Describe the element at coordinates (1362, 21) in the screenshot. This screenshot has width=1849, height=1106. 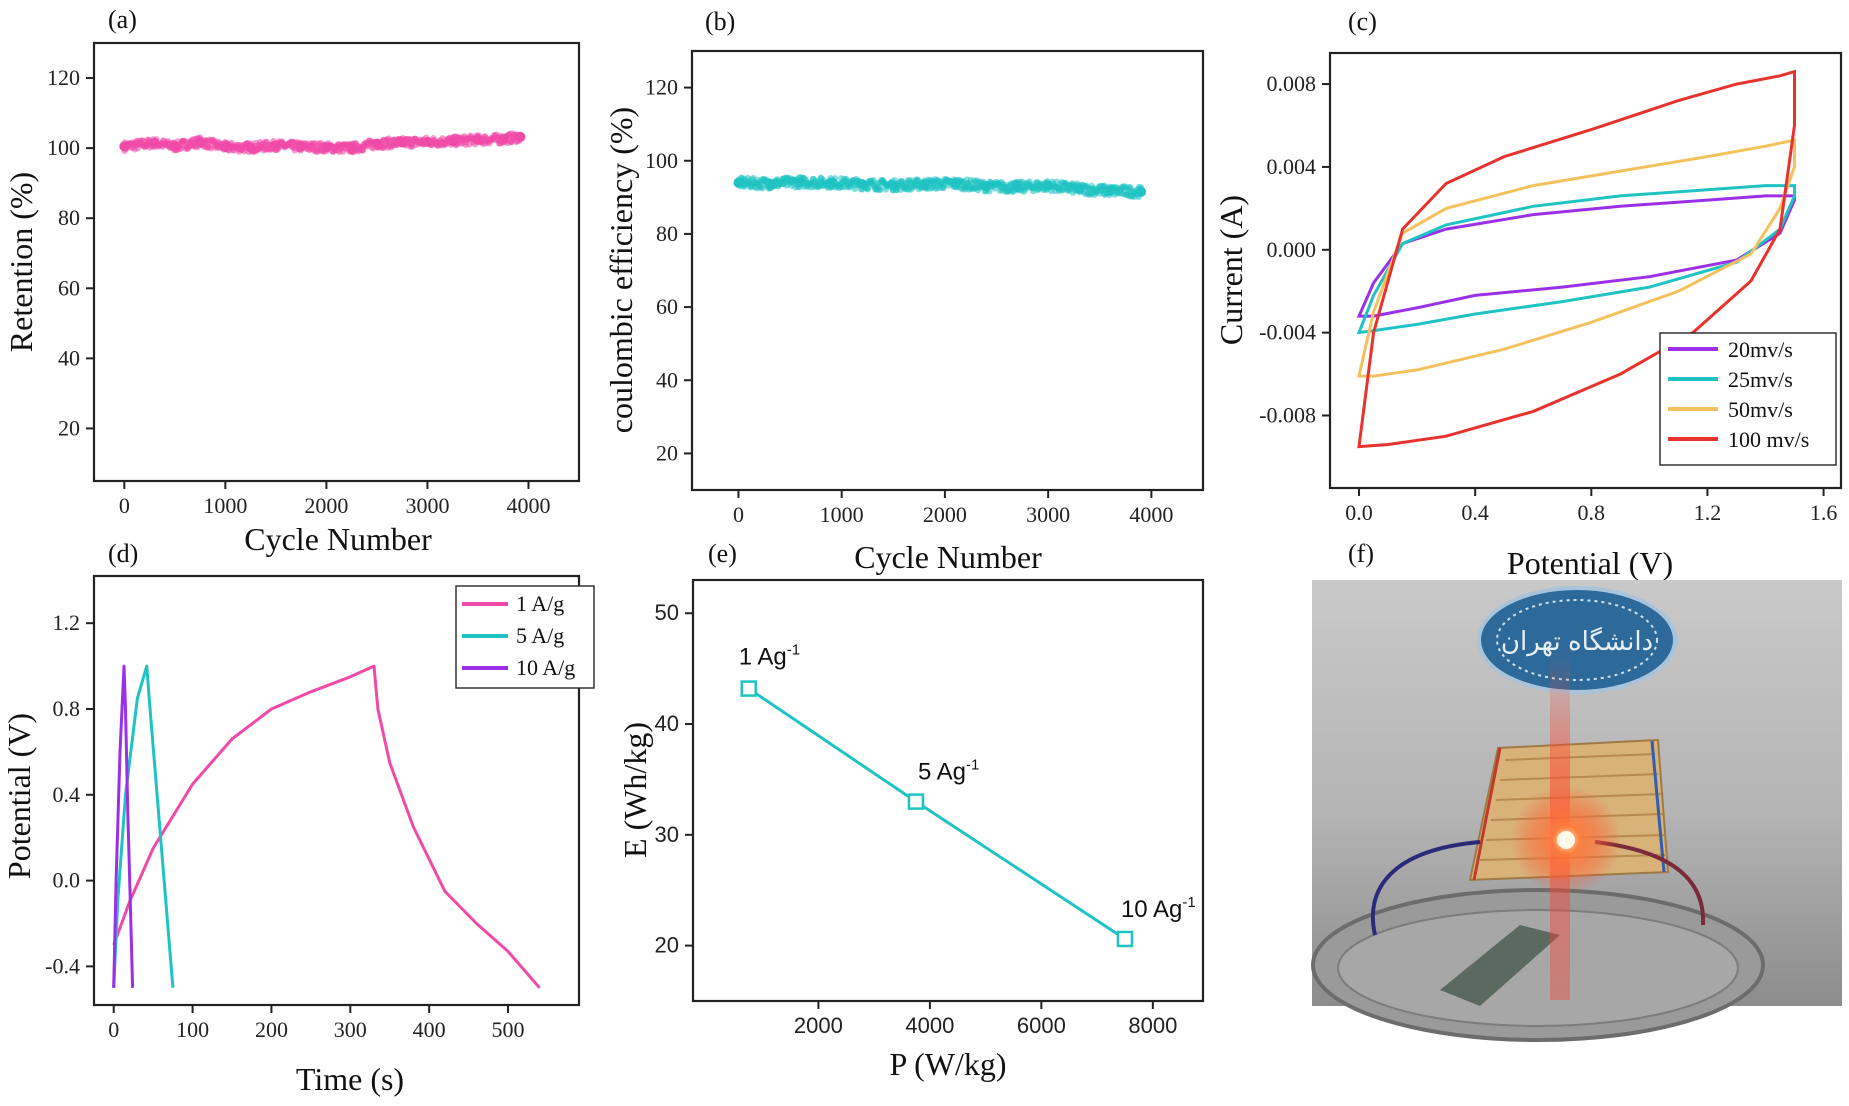
I see `panel-label-c: (c)` at that location.